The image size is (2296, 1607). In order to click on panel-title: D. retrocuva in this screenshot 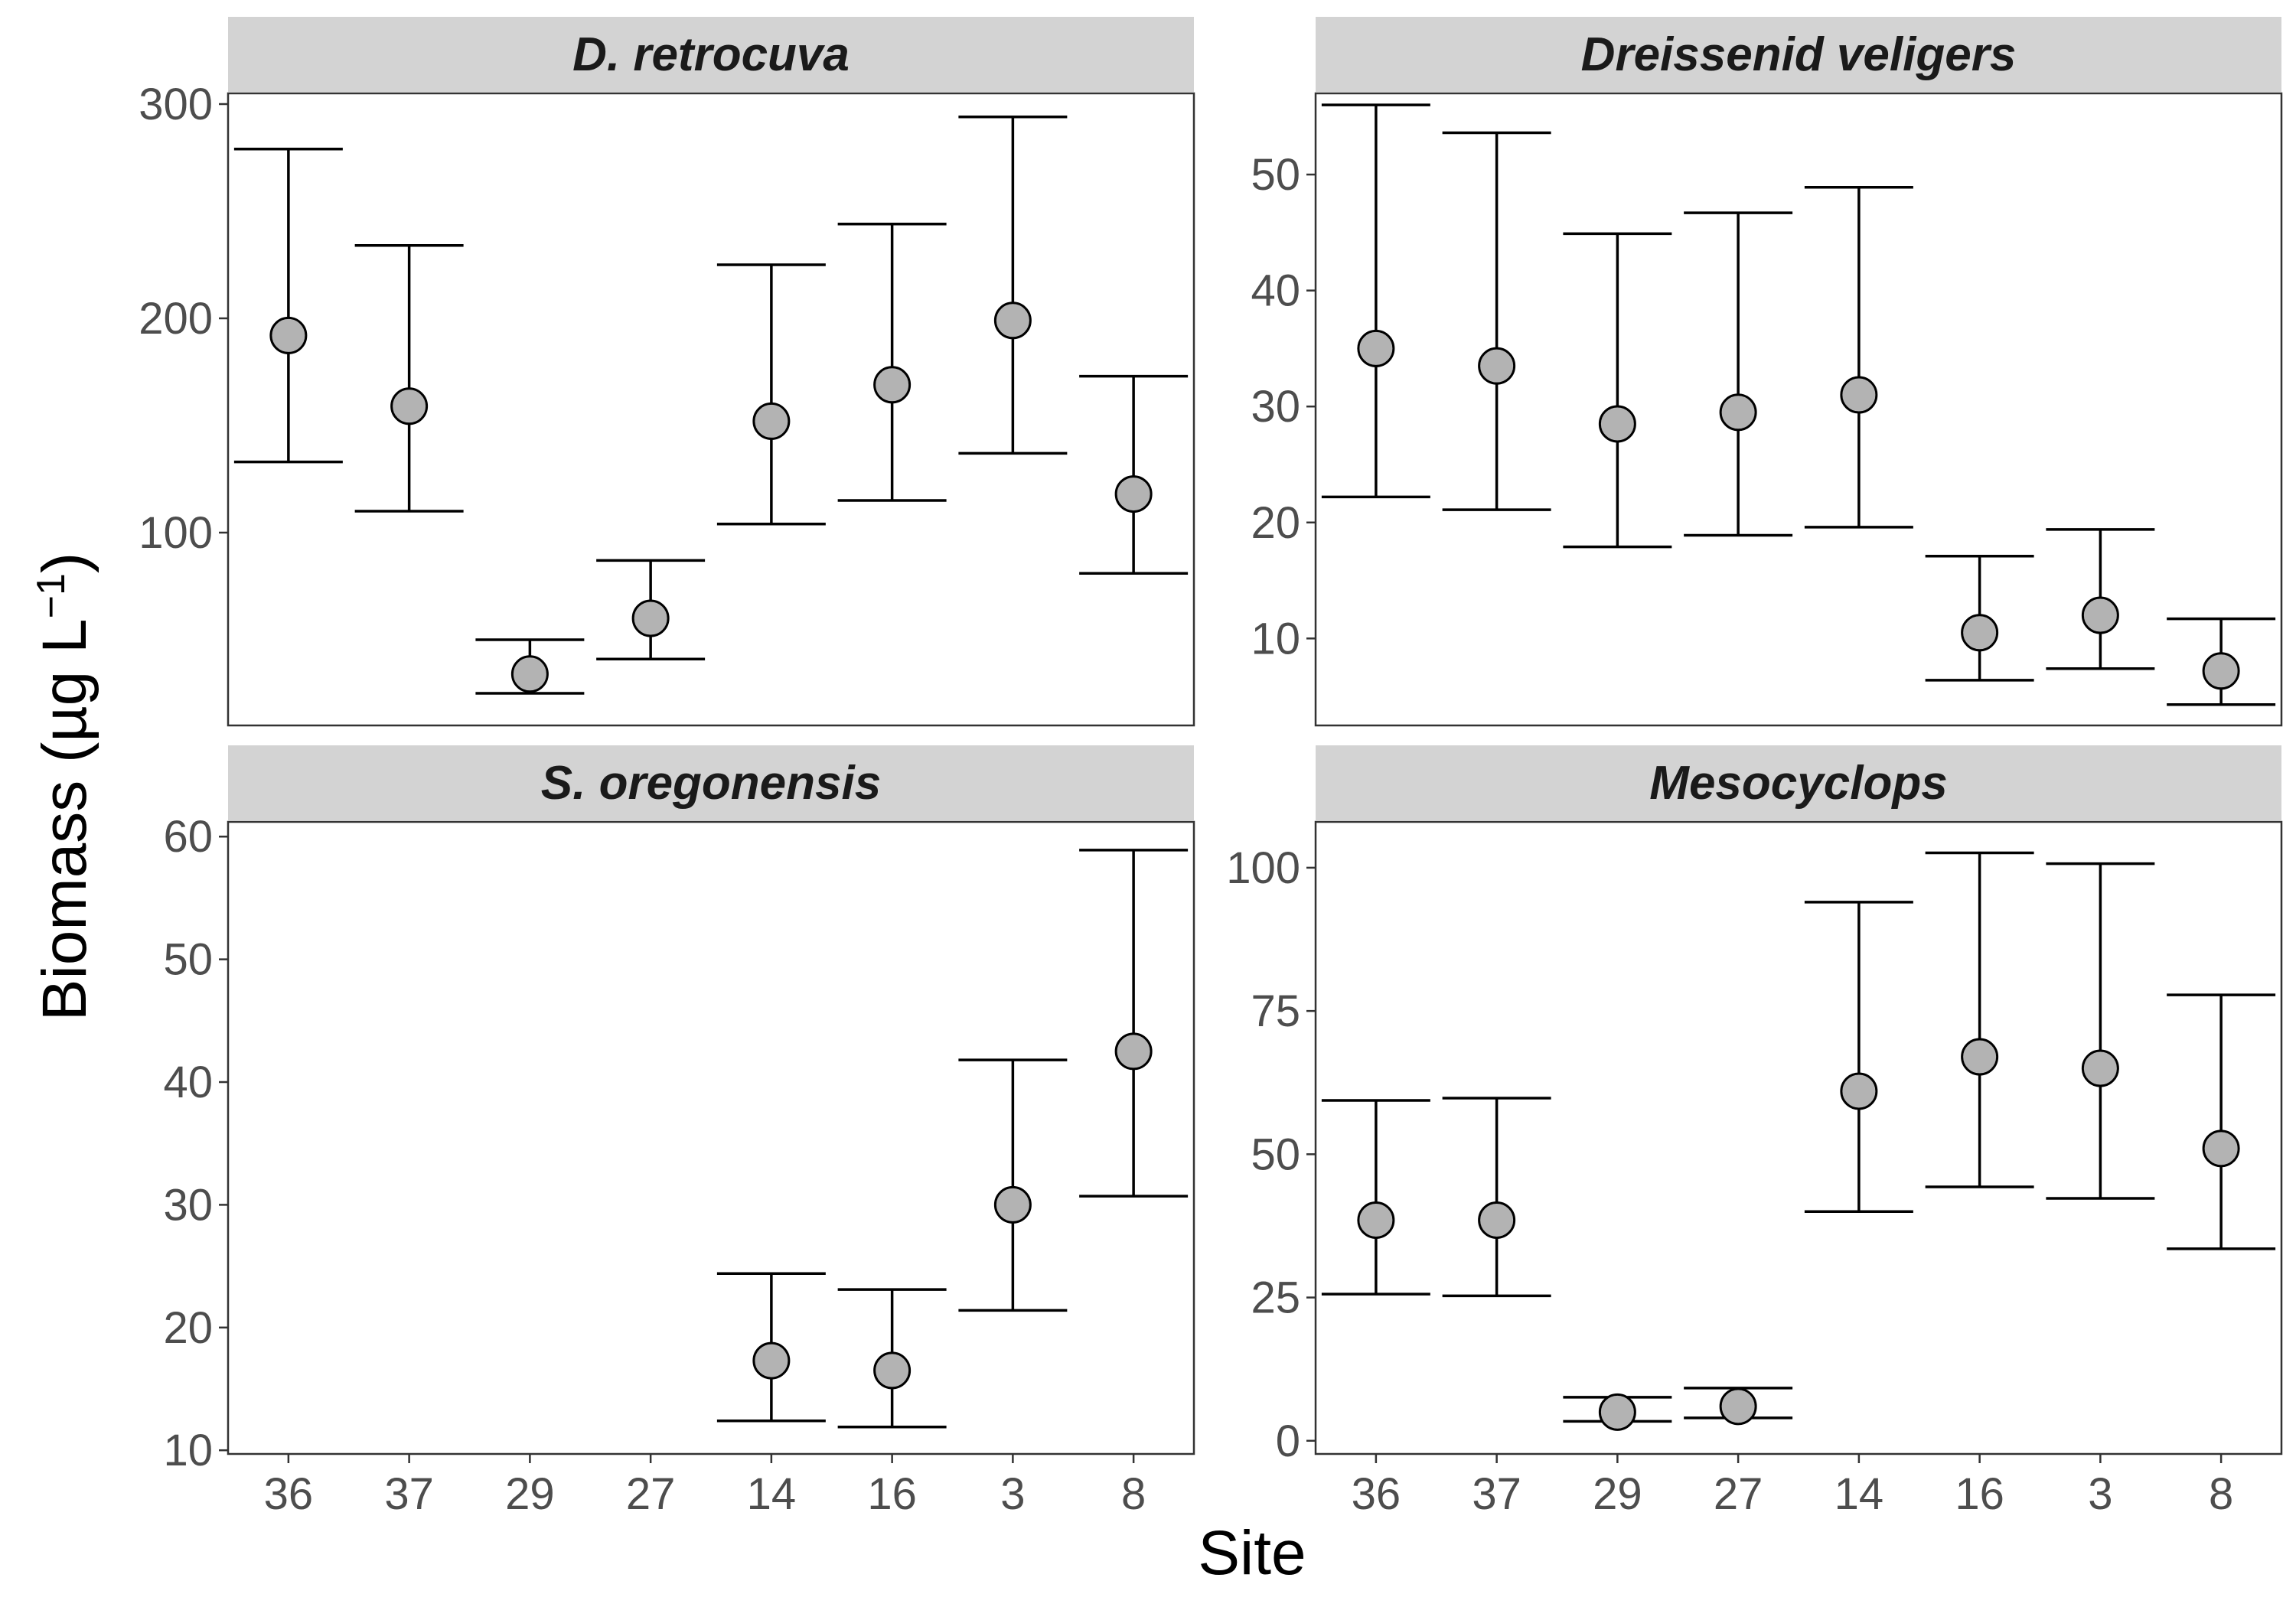, I will do `click(711, 55)`.